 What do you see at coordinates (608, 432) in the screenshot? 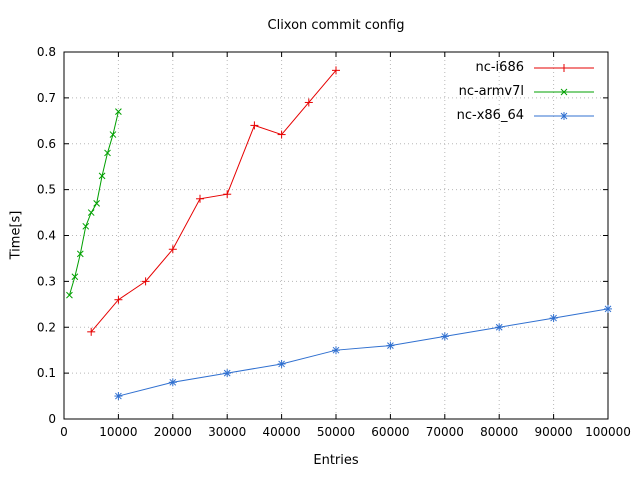
I see `x-tick-label: 100000` at bounding box center [608, 432].